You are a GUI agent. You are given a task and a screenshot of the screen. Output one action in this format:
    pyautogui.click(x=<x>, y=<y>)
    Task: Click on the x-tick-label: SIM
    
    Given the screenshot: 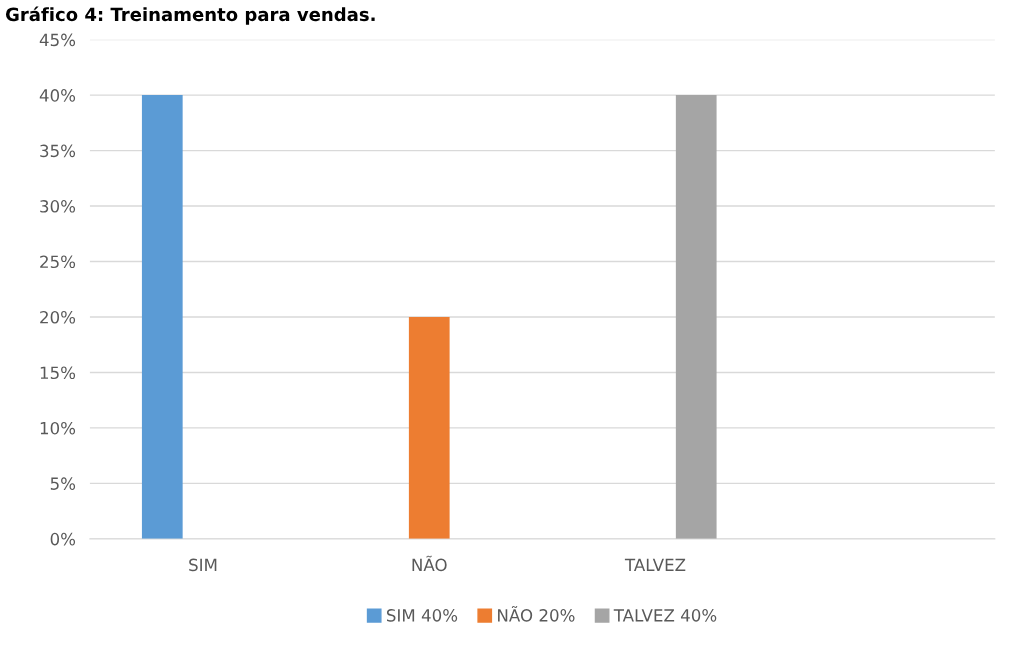 What is the action you would take?
    pyautogui.click(x=203, y=565)
    